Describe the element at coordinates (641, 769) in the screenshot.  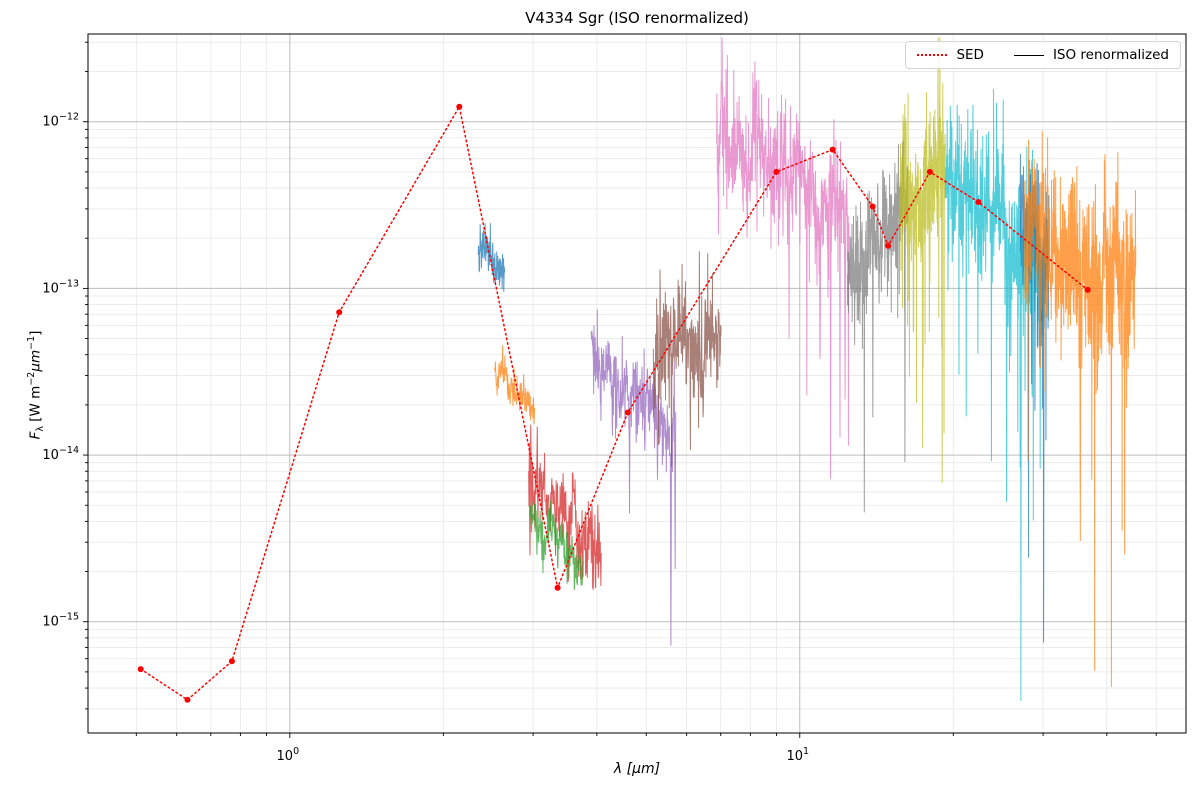
I see `x-axis-label-units: [μm]` at that location.